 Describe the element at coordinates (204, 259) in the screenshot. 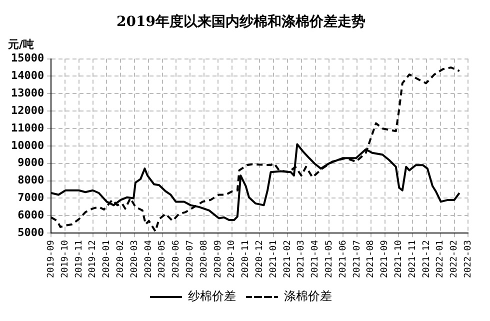

I see `x-tick-label: 2020-08` at that location.